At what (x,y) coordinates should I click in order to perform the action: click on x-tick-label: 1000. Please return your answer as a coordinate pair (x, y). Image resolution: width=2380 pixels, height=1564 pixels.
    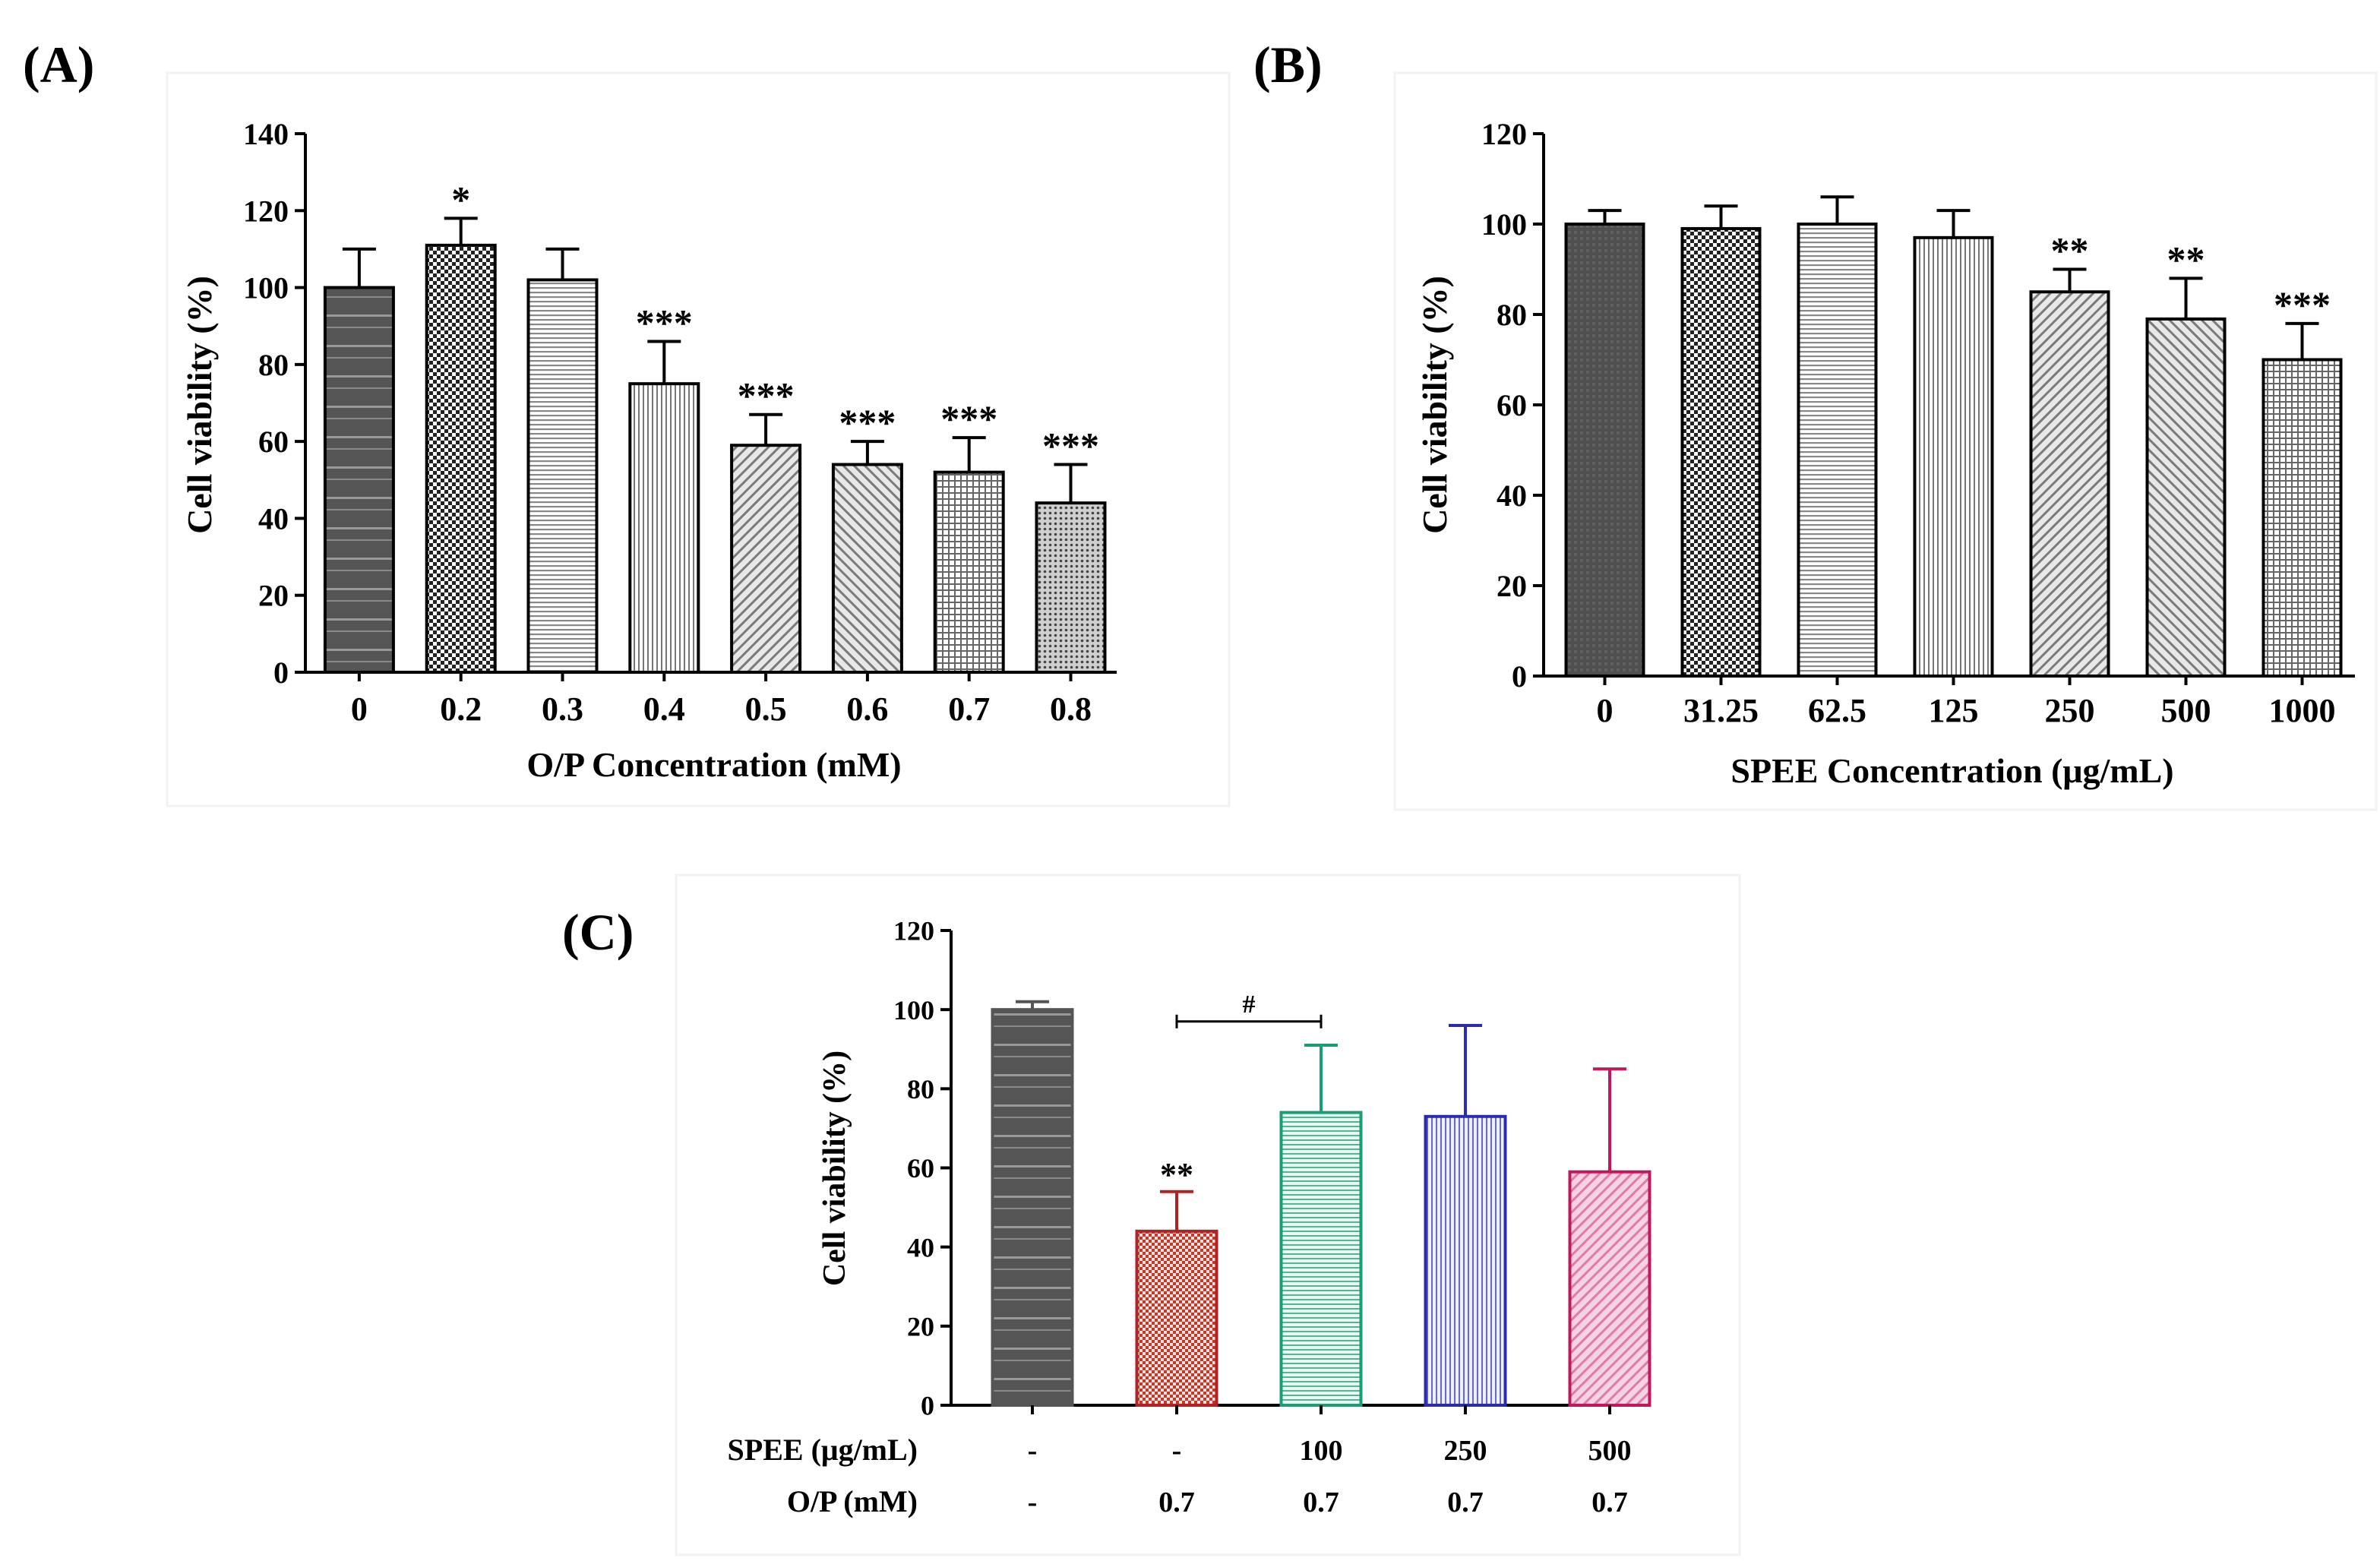
    Looking at the image, I should click on (2302, 710).